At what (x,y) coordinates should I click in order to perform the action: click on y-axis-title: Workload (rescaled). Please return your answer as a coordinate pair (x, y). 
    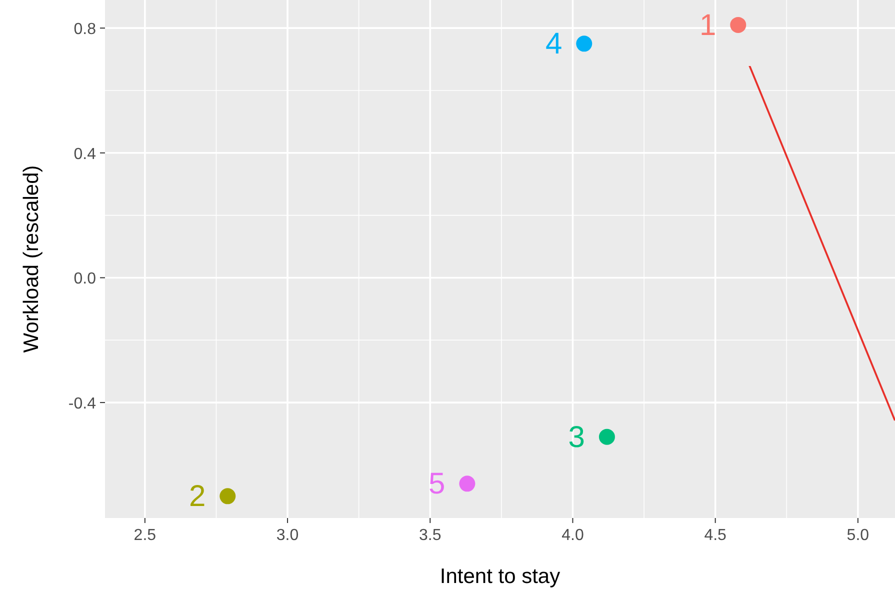
    Looking at the image, I should click on (31, 259).